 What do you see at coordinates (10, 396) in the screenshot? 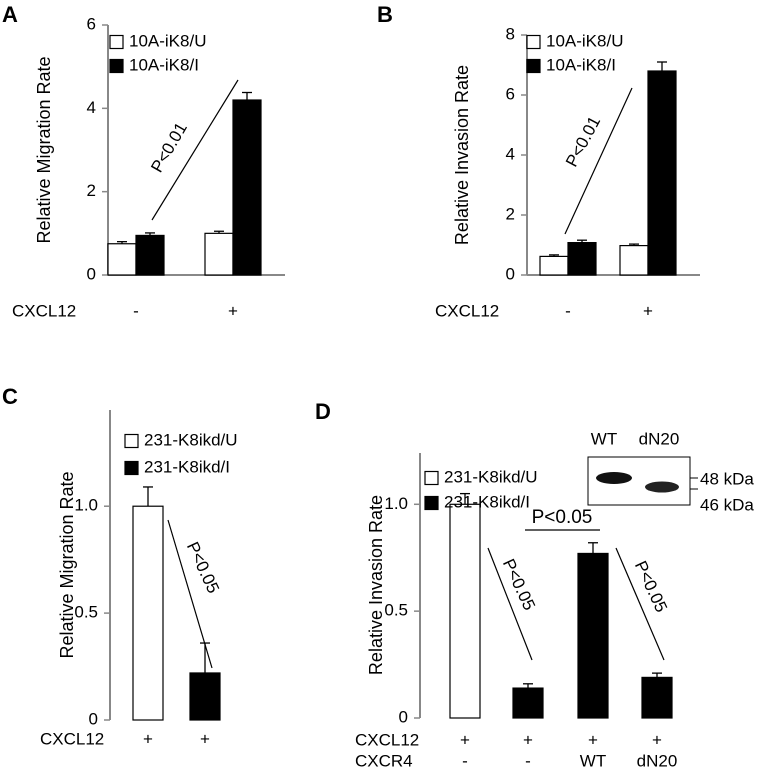
I see `panel-letter: C` at bounding box center [10, 396].